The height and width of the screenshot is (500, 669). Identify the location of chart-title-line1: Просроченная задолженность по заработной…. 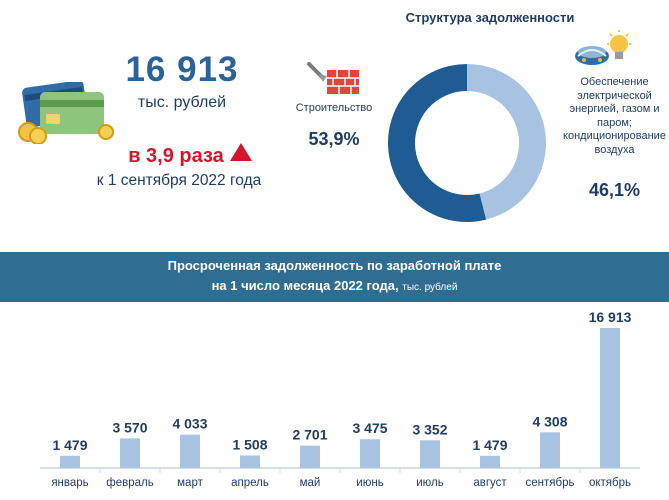
(334, 265).